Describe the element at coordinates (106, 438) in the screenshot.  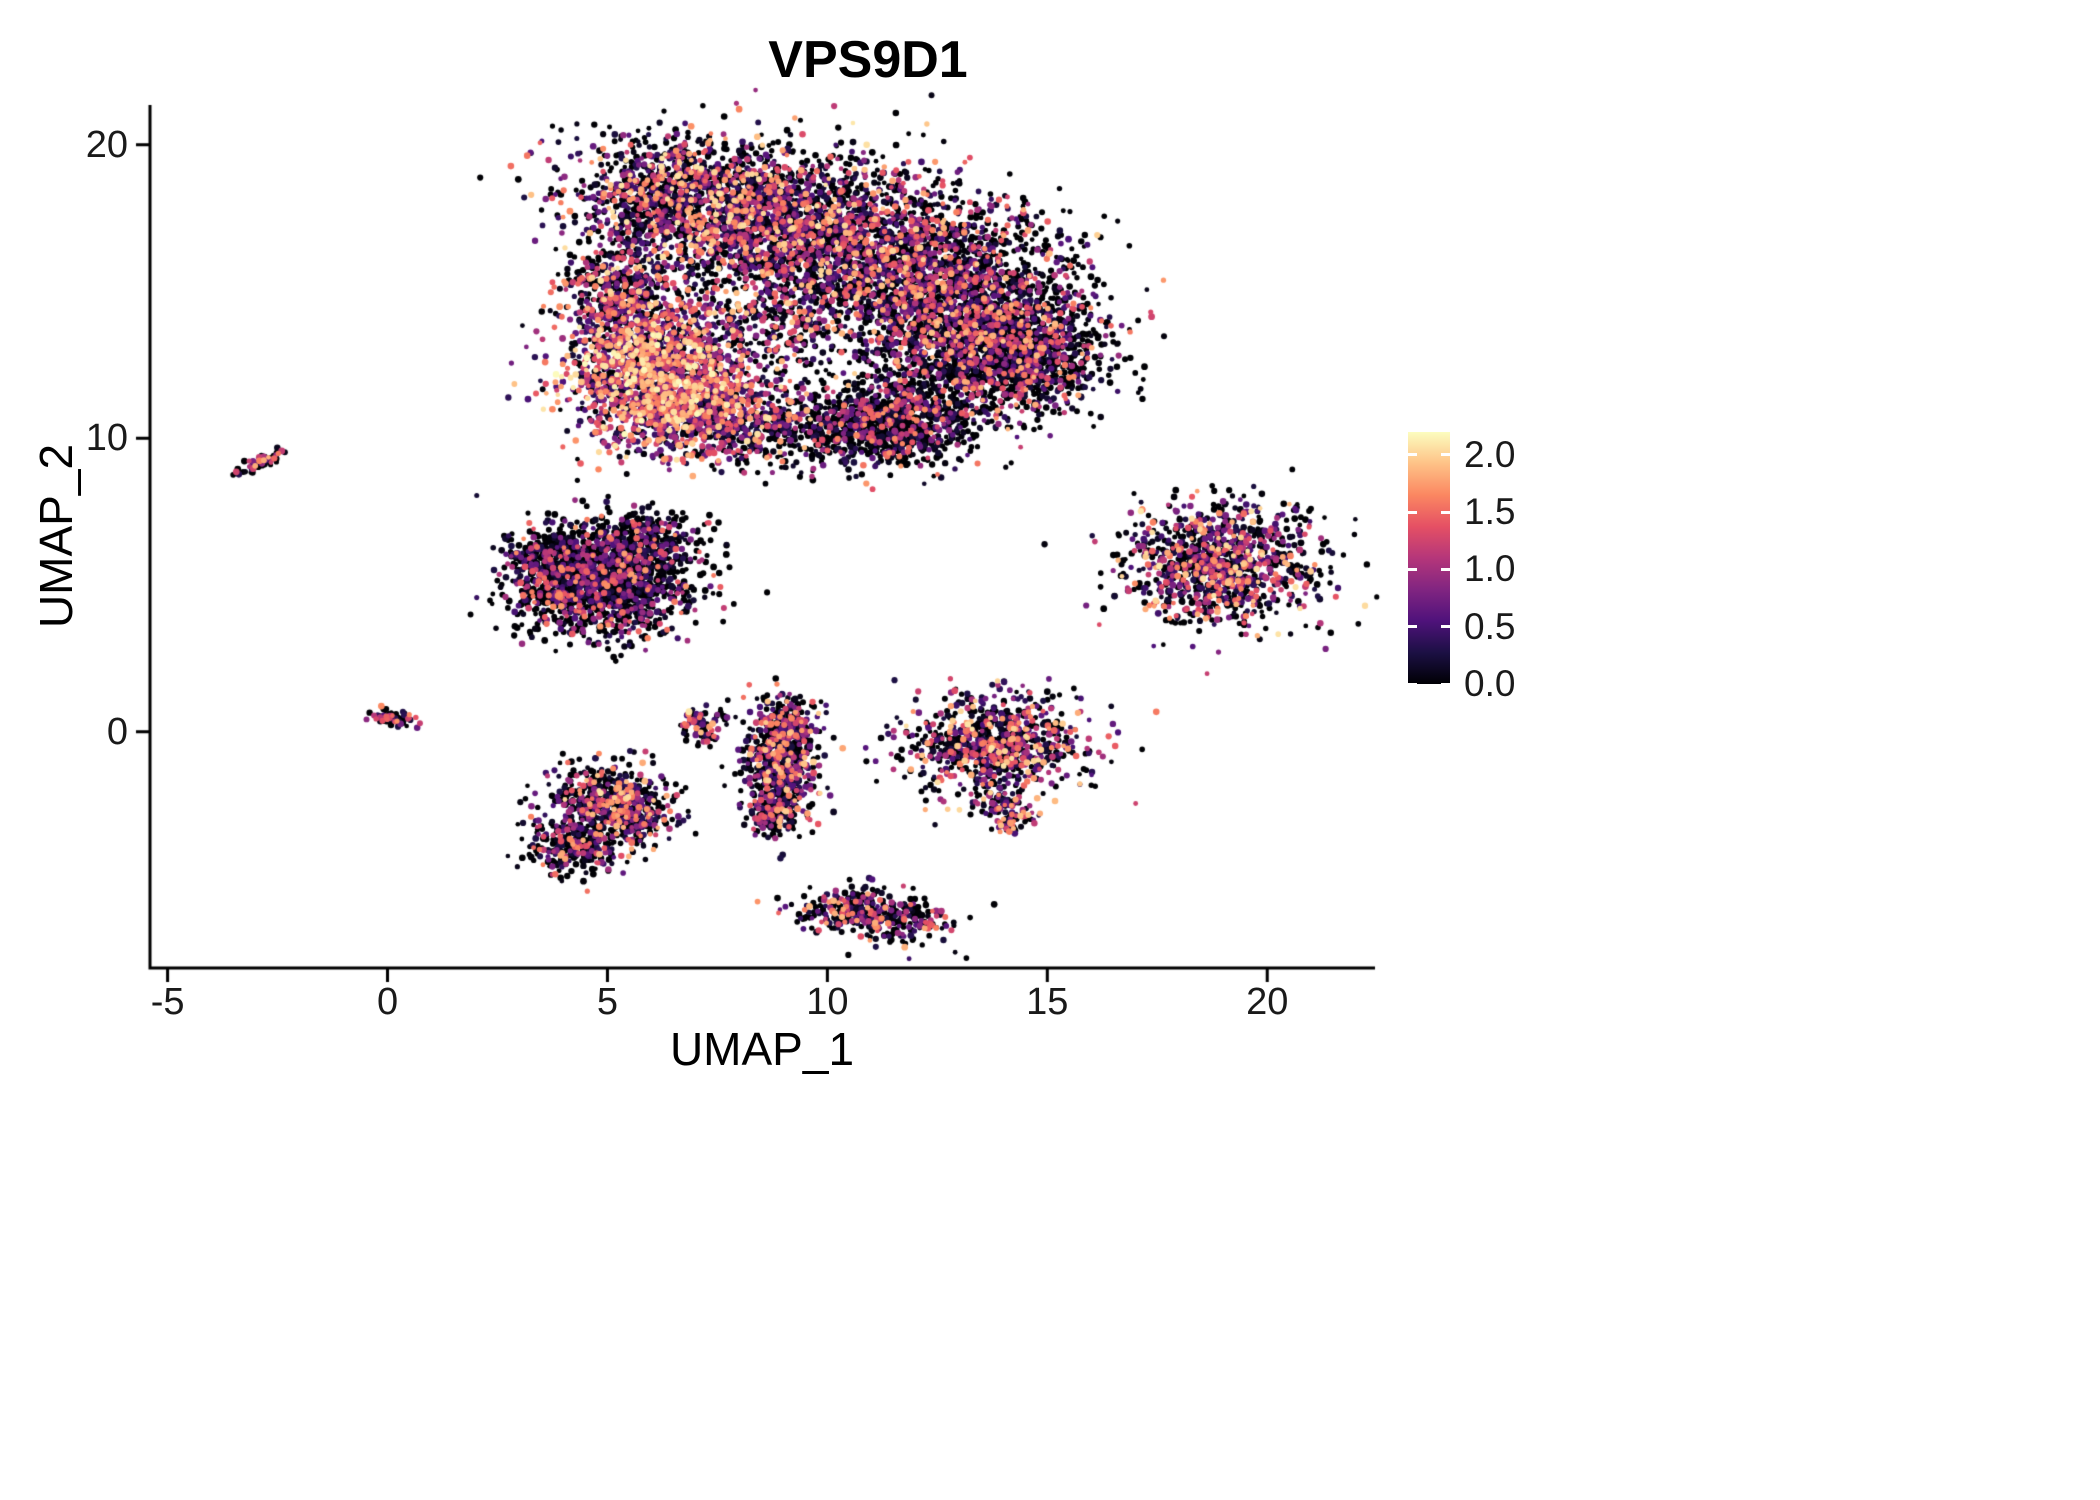
I see `y-tick-label: 10` at that location.